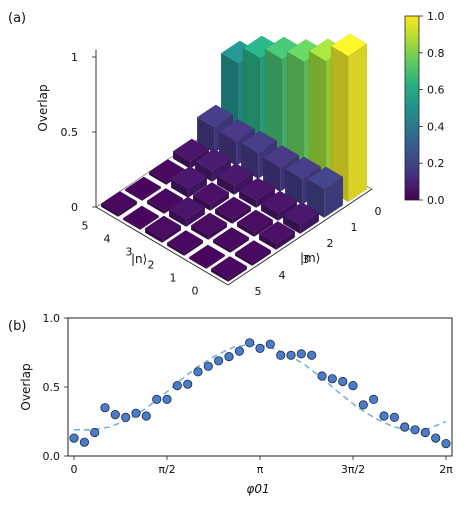 This screenshot has width=474, height=505. What do you see at coordinates (436, 163) in the screenshot?
I see `colorbar-tick-label: 0.2` at bounding box center [436, 163].